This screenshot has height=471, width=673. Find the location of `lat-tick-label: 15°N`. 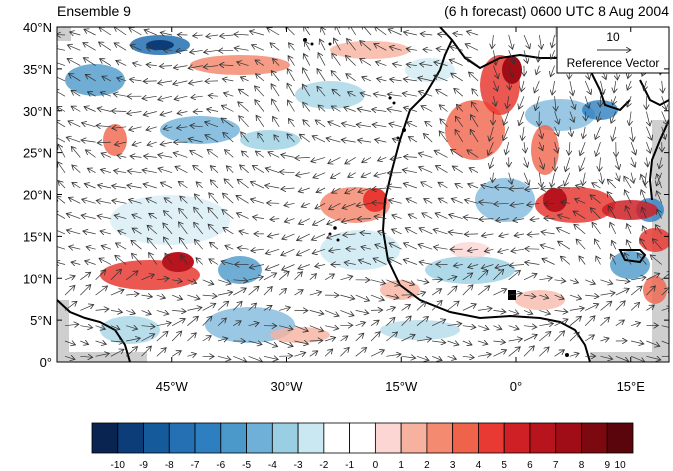

lat-tick-label: 15°N is located at coordinates (37, 236).